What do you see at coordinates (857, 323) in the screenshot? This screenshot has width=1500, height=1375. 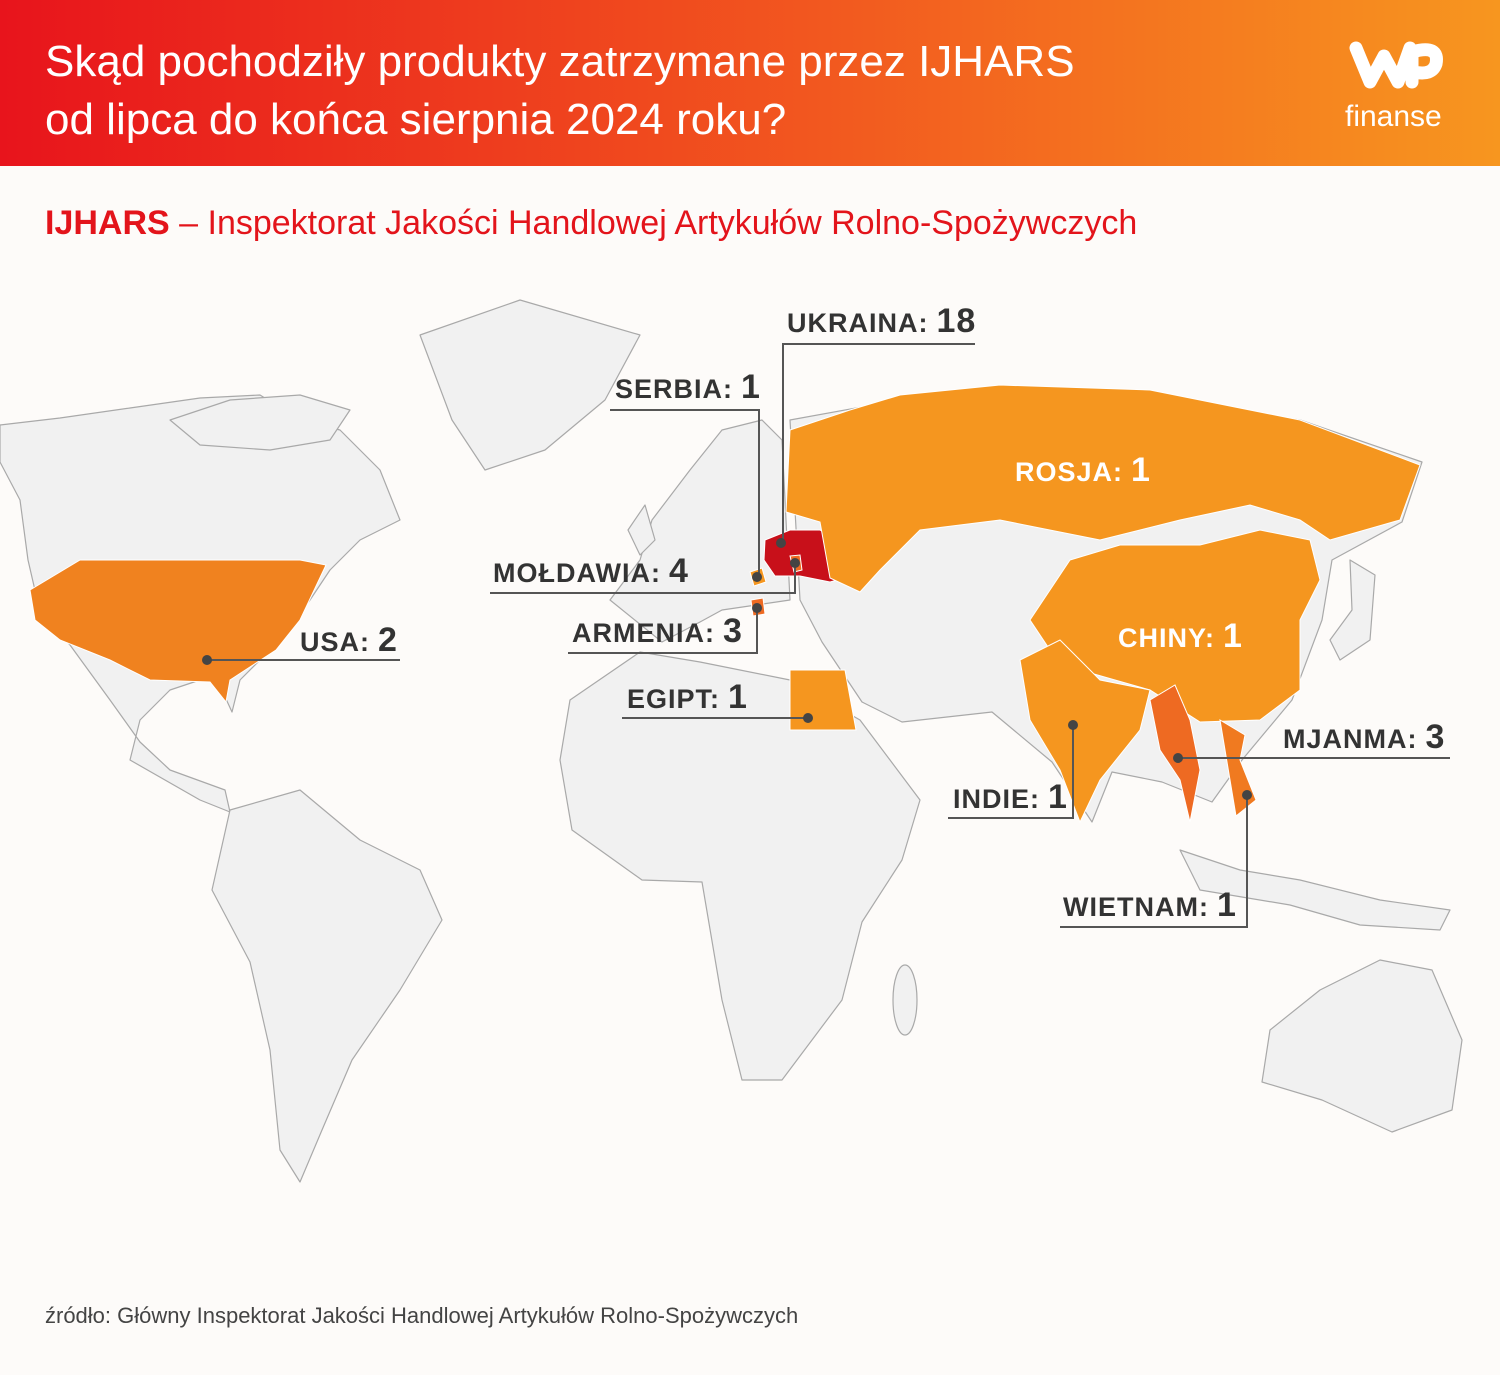 I see `country-name: UKRAINA:` at bounding box center [857, 323].